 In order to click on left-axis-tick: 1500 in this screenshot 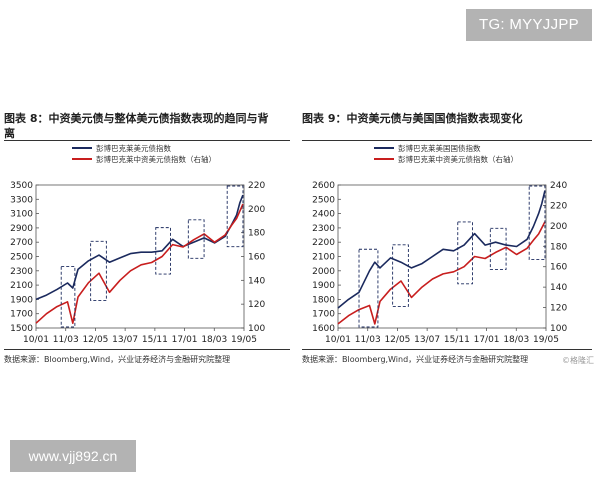, I will do `click(21, 329)`.